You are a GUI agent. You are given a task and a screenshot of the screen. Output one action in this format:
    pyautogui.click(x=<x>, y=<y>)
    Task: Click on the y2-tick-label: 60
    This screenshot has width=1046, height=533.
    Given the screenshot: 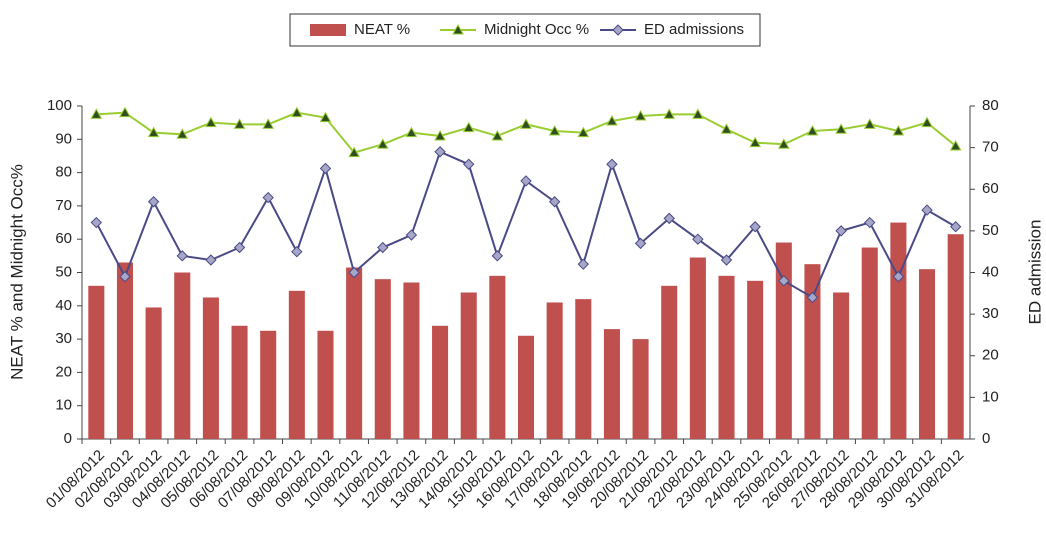 What is the action you would take?
    pyautogui.click(x=990, y=188)
    